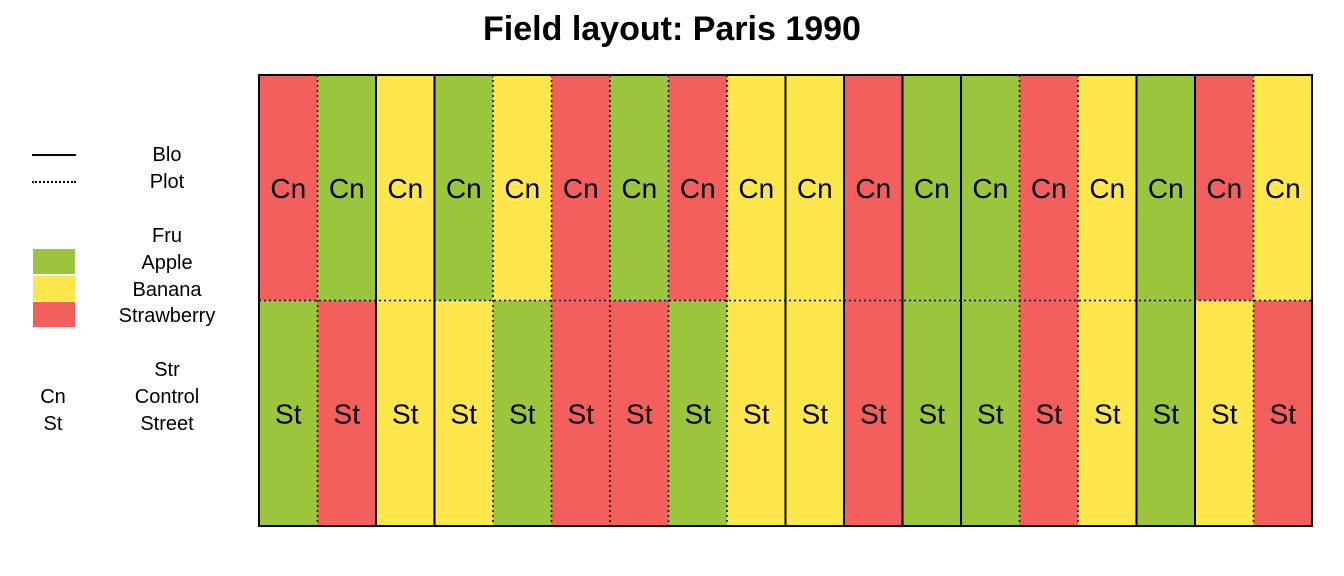 This screenshot has height=576, width=1344. I want to click on legend-banana-label: Banana, so click(167, 290).